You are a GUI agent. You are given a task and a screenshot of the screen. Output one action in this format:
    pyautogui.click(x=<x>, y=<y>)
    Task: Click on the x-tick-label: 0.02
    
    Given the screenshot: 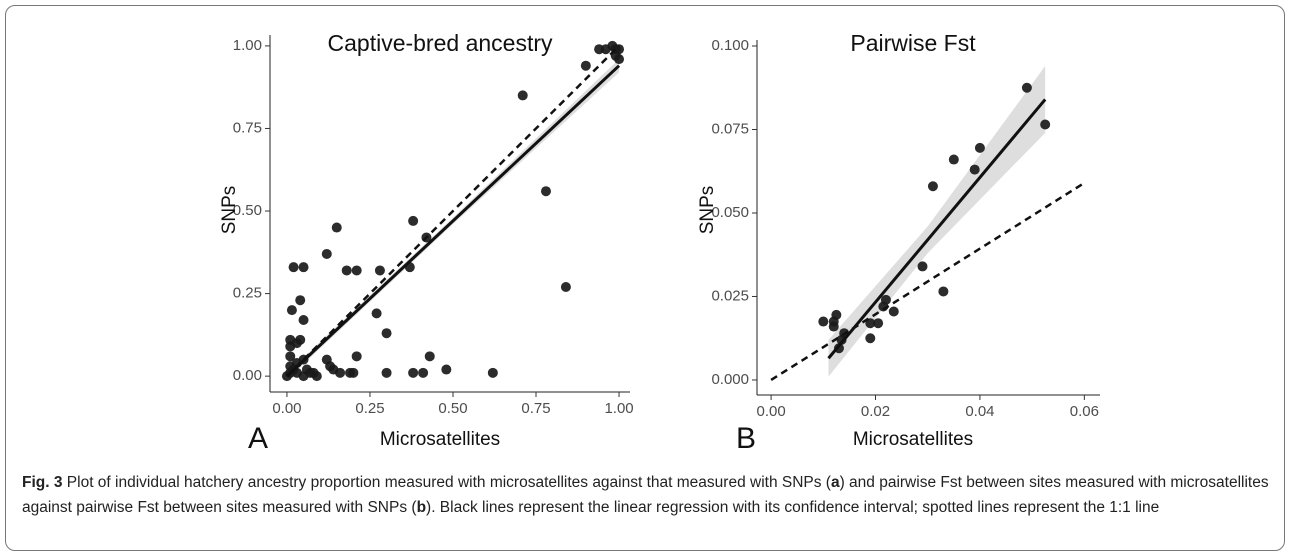 What is the action you would take?
    pyautogui.click(x=875, y=411)
    